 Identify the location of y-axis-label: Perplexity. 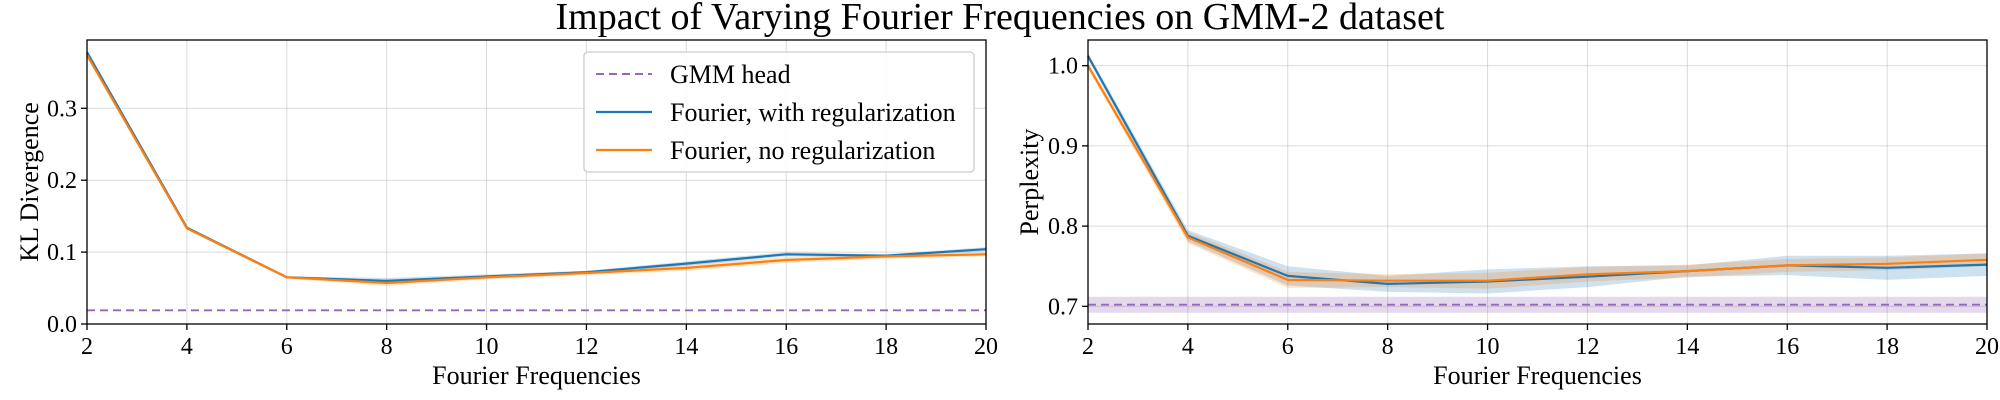
(1029, 182).